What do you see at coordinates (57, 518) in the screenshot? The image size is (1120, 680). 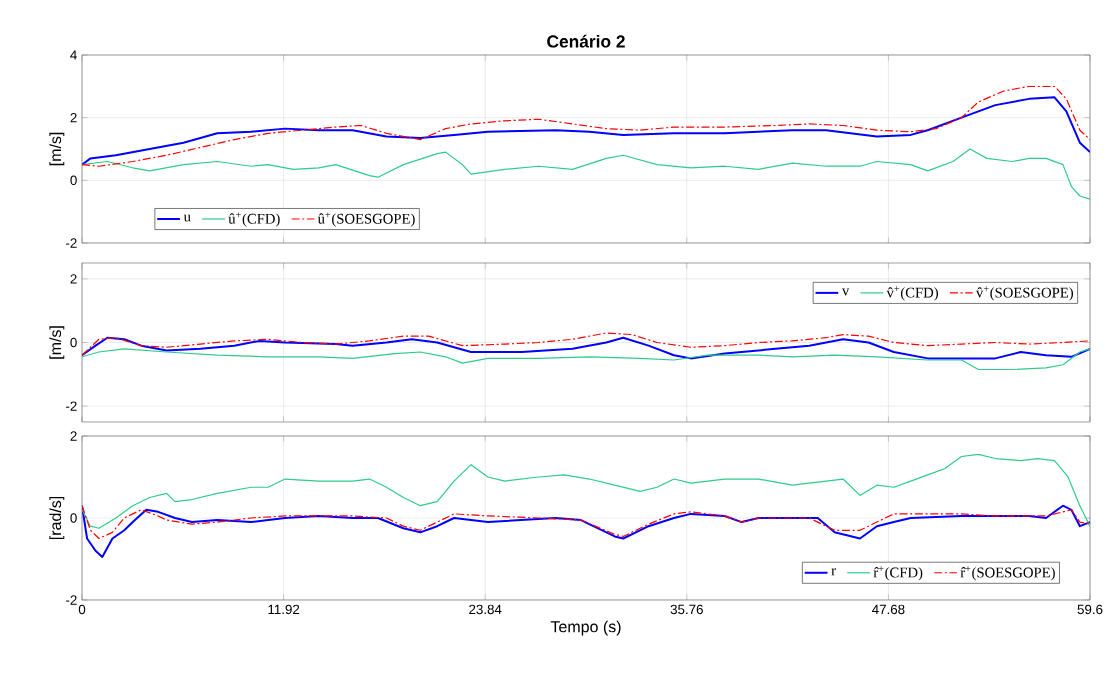 I see `y-axis-title: [rad/s]` at bounding box center [57, 518].